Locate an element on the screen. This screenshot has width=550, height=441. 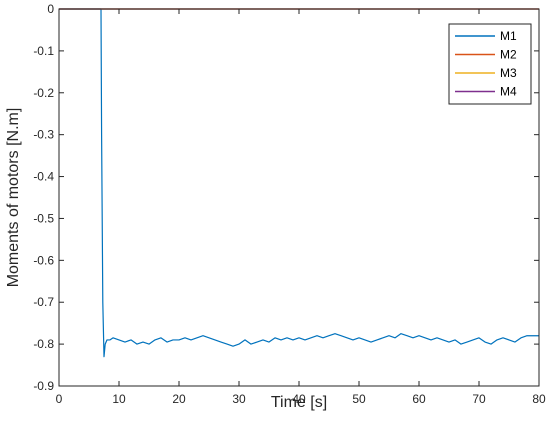
legend-box is located at coordinates (490, 64).